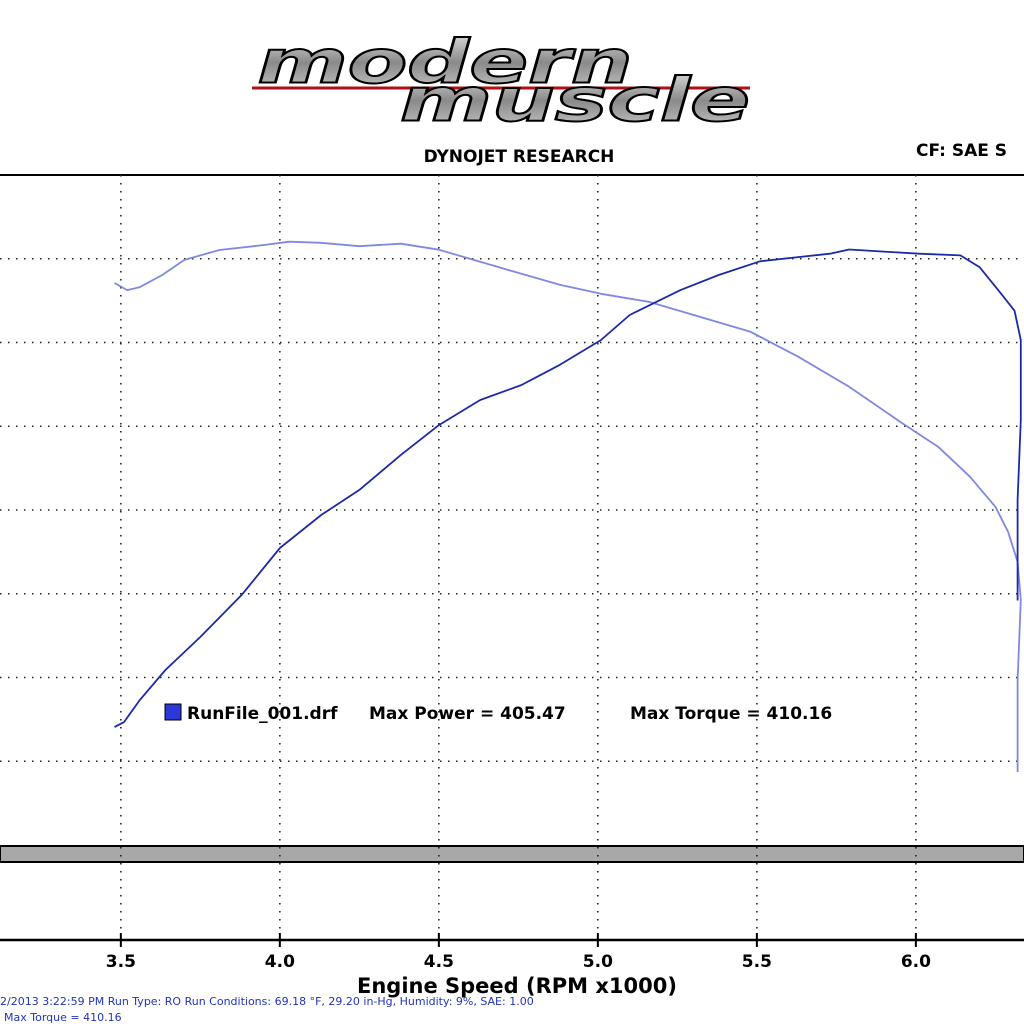  What do you see at coordinates (512, 854) in the screenshot?
I see `panel-divider` at bounding box center [512, 854].